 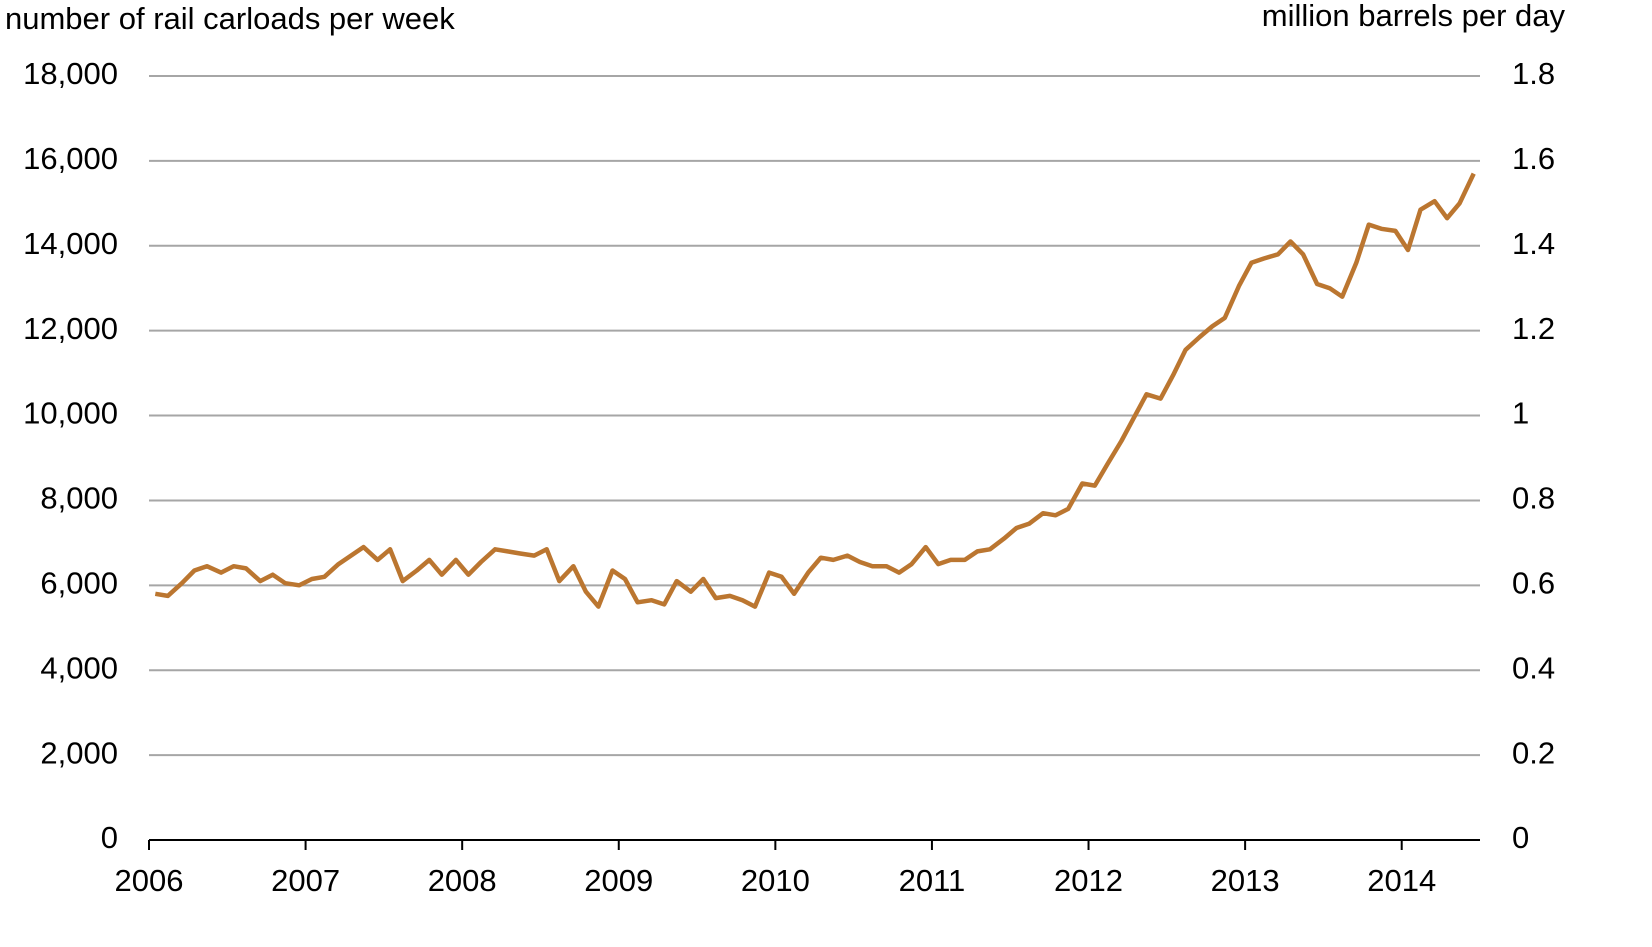 What do you see at coordinates (1401, 880) in the screenshot?
I see `x-tick-label: 2014` at bounding box center [1401, 880].